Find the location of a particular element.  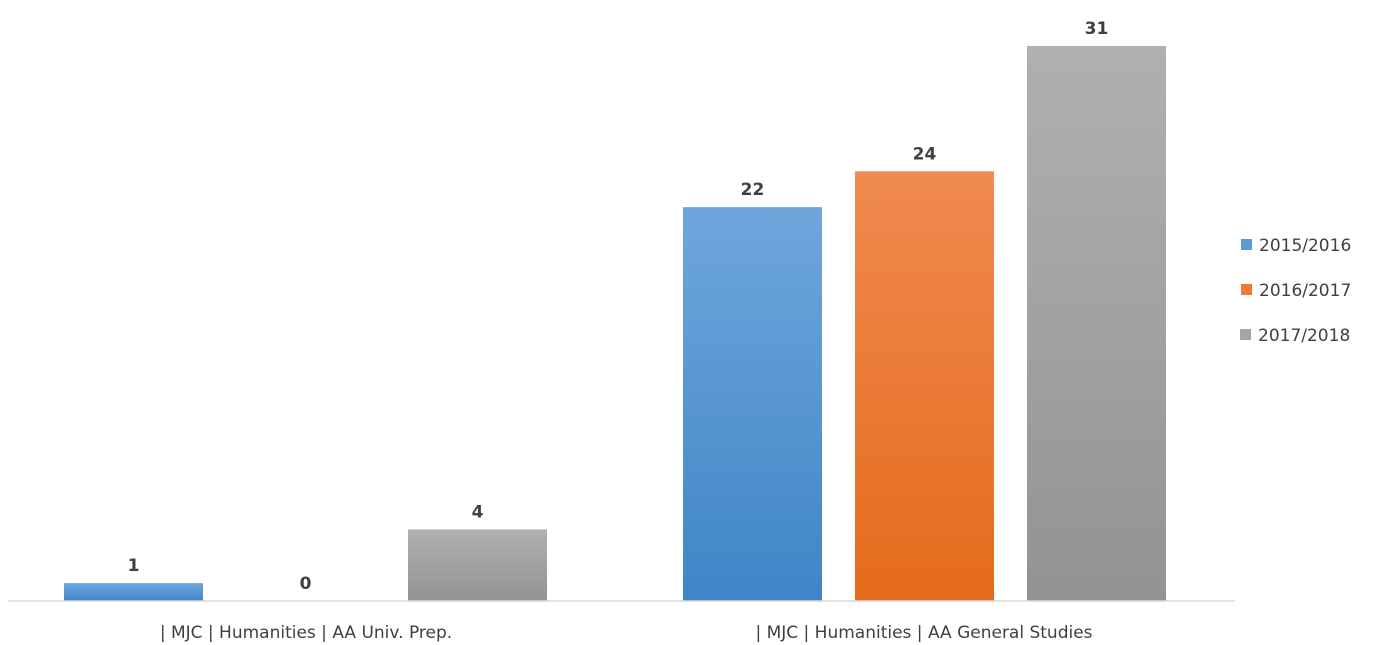

data-label-0-1: 0 is located at coordinates (306, 584).